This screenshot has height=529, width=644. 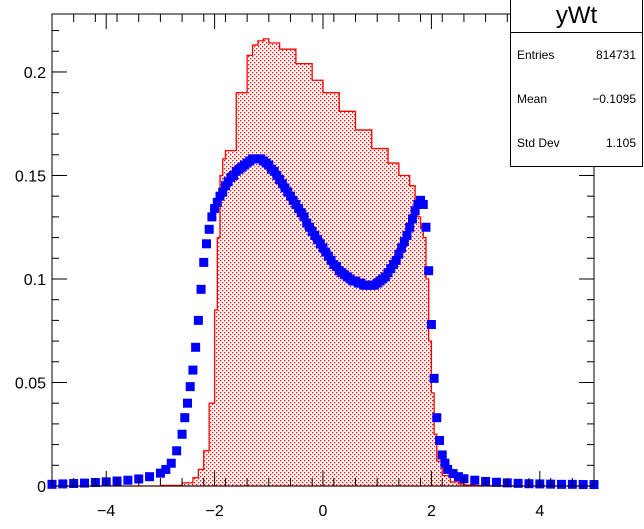 I want to click on y-tick-label: 0.1, so click(x=35, y=280).